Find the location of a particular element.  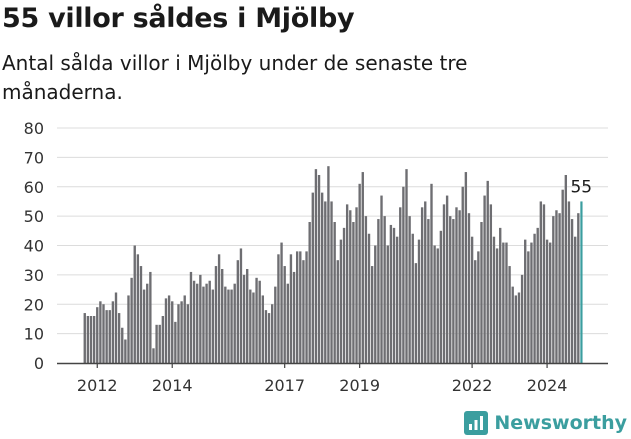

x-tick-label: 2014 is located at coordinates (172, 385).